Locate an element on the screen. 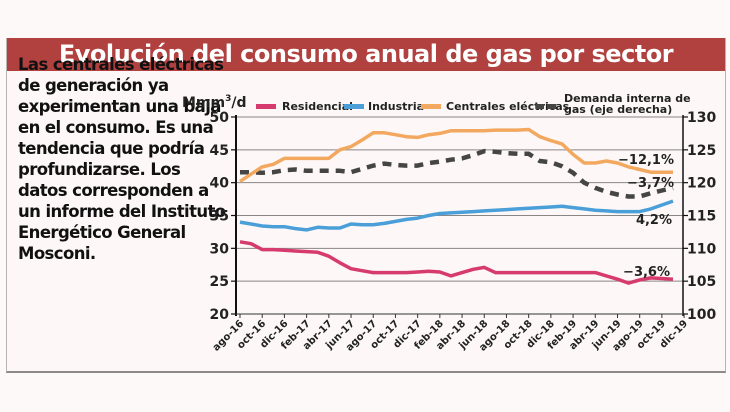 Image resolution: width=730 pixels, height=412 pixels. y2-tick-label: 120 is located at coordinates (701, 184).